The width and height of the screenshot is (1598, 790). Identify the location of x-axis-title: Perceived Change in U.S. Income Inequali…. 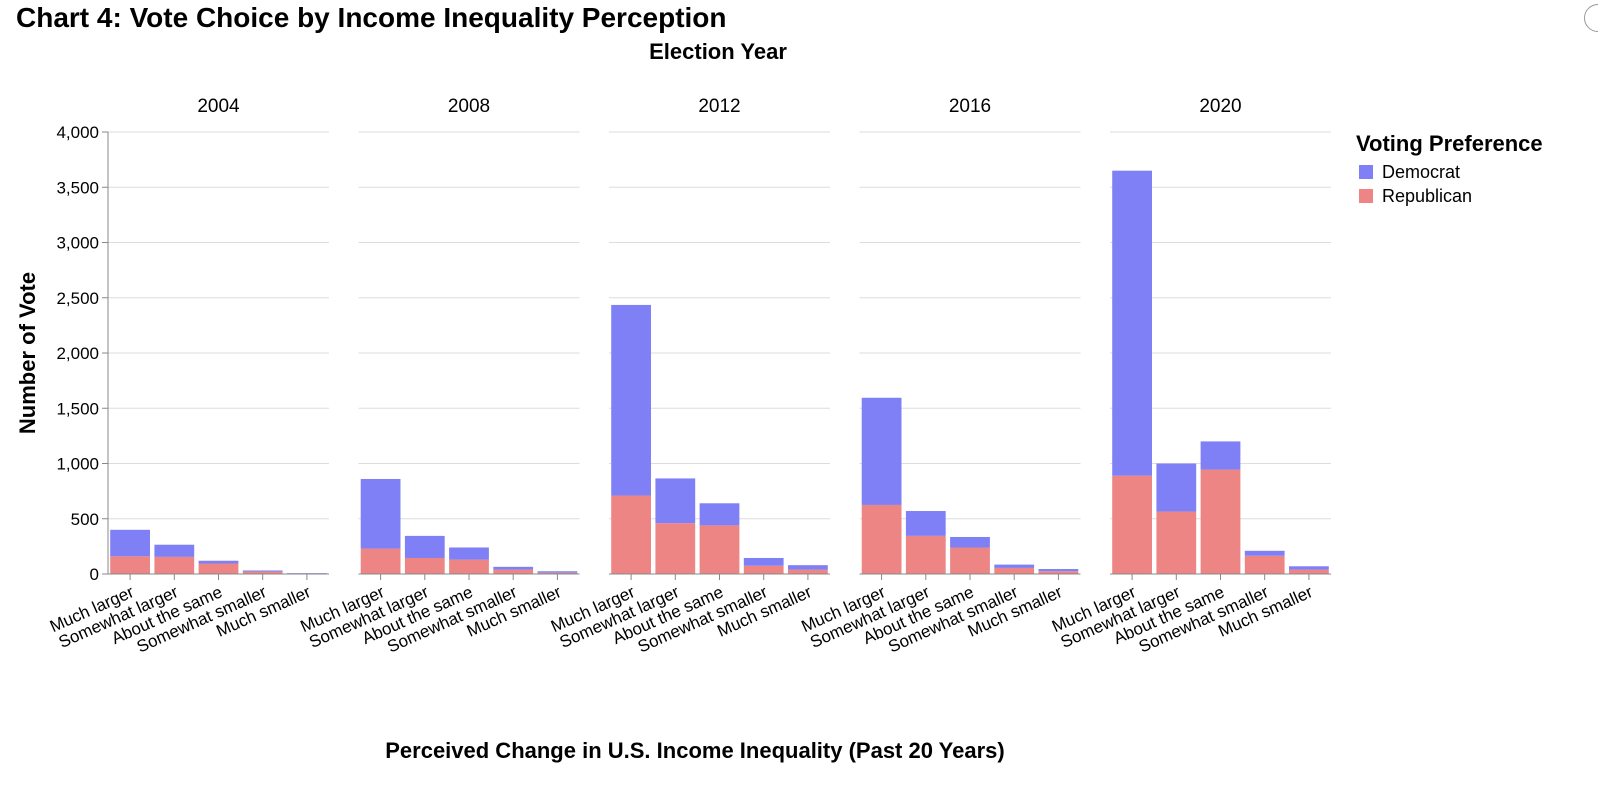
(695, 750).